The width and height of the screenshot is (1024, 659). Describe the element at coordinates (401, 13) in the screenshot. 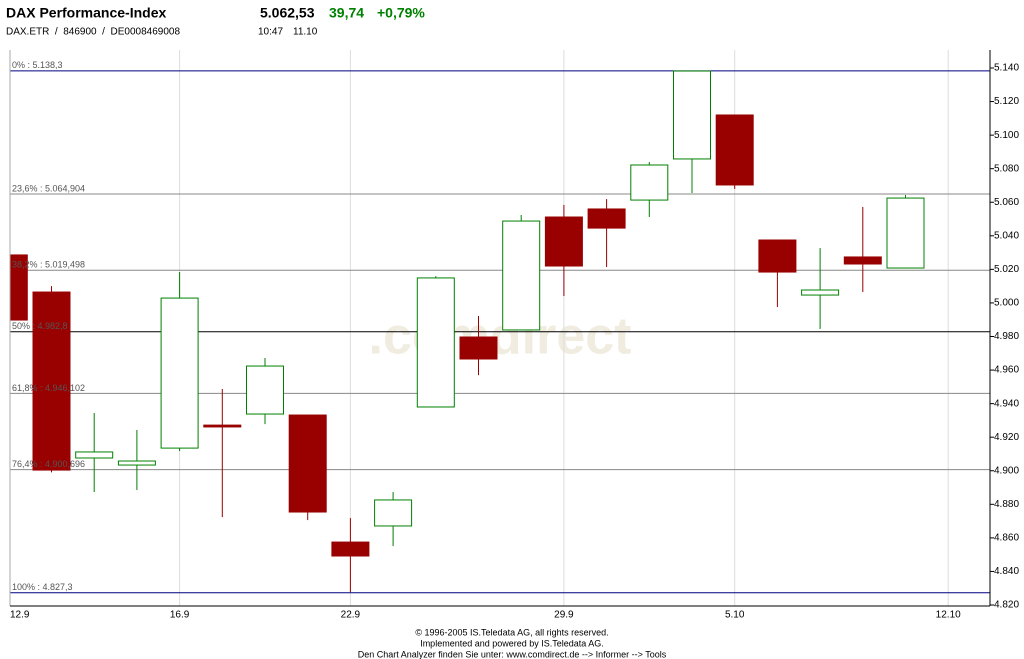

I see `change-pct: +0,79%` at that location.